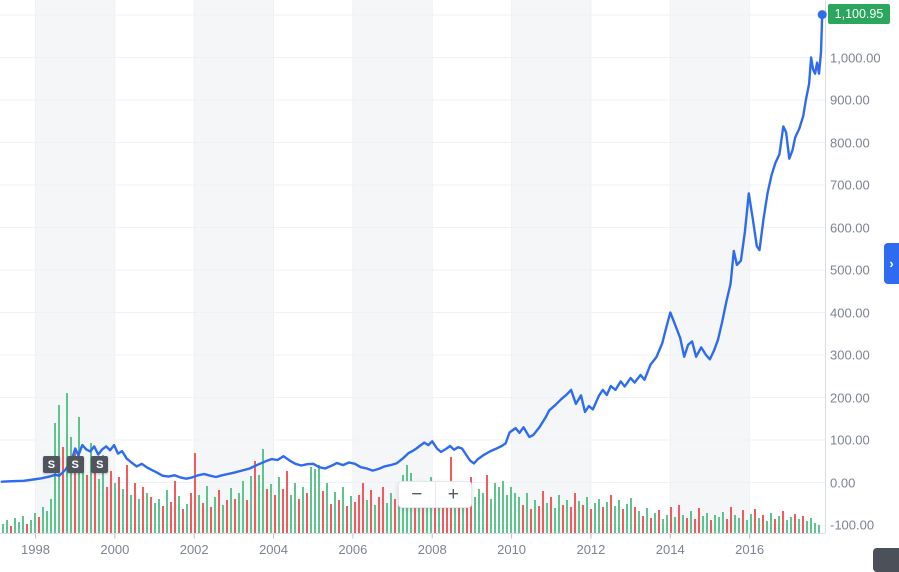  Describe the element at coordinates (417, 494) in the screenshot. I see `zoom-out-button: −` at that location.